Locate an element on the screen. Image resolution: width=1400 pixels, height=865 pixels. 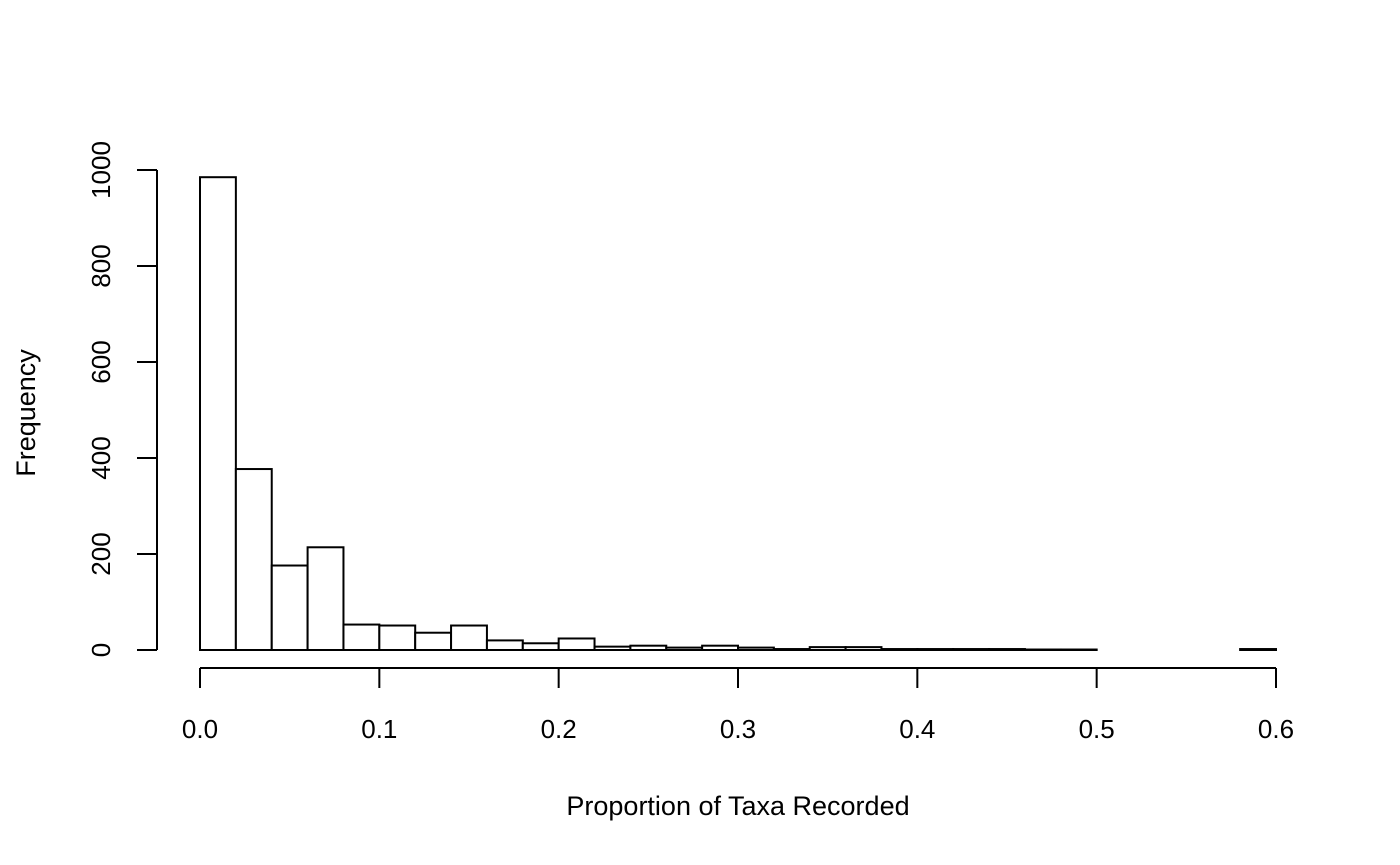
x-tick-label: 0.5 is located at coordinates (1097, 729).